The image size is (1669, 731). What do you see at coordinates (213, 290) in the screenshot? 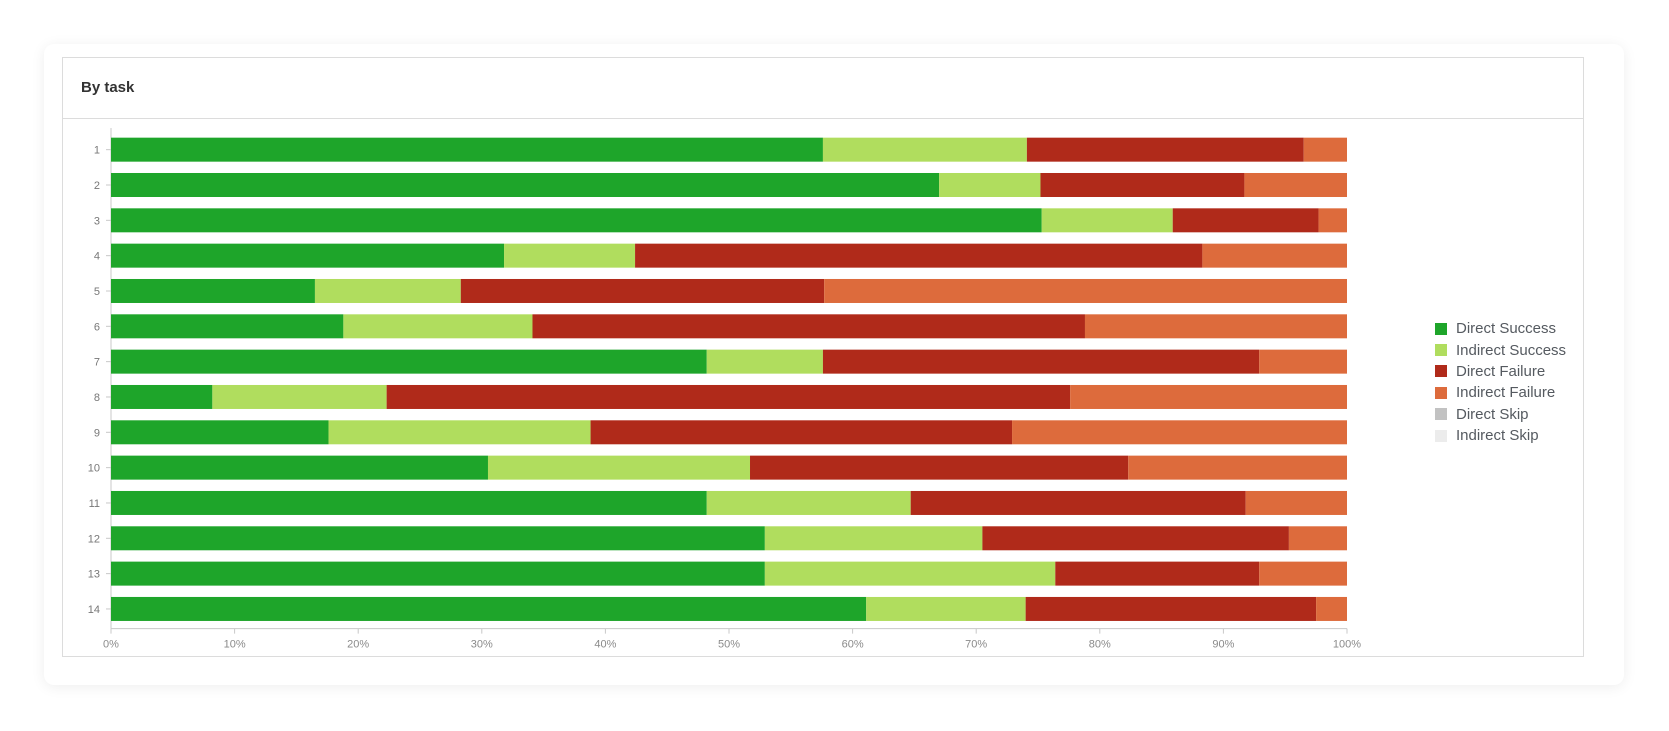
I see `bar-segment-5-direct-success` at bounding box center [213, 290].